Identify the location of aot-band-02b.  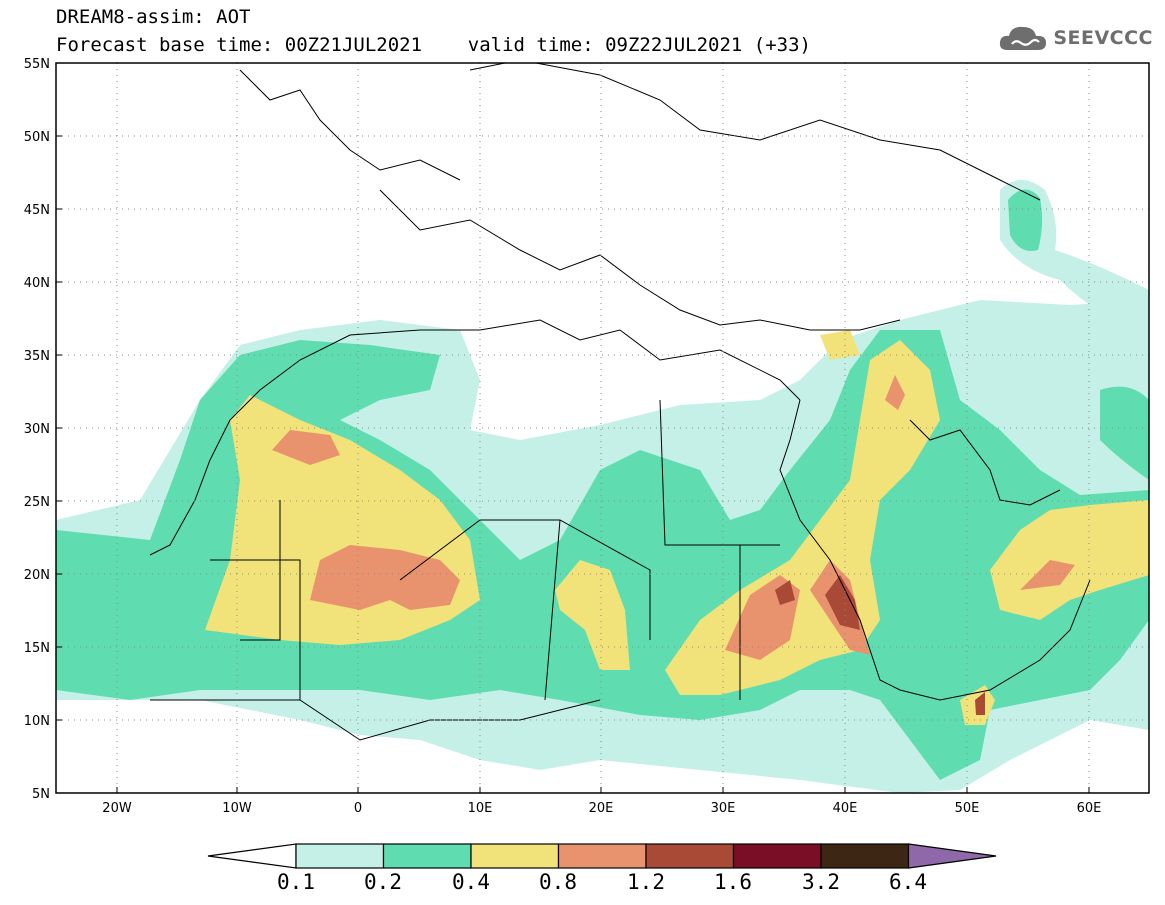
(1025, 220).